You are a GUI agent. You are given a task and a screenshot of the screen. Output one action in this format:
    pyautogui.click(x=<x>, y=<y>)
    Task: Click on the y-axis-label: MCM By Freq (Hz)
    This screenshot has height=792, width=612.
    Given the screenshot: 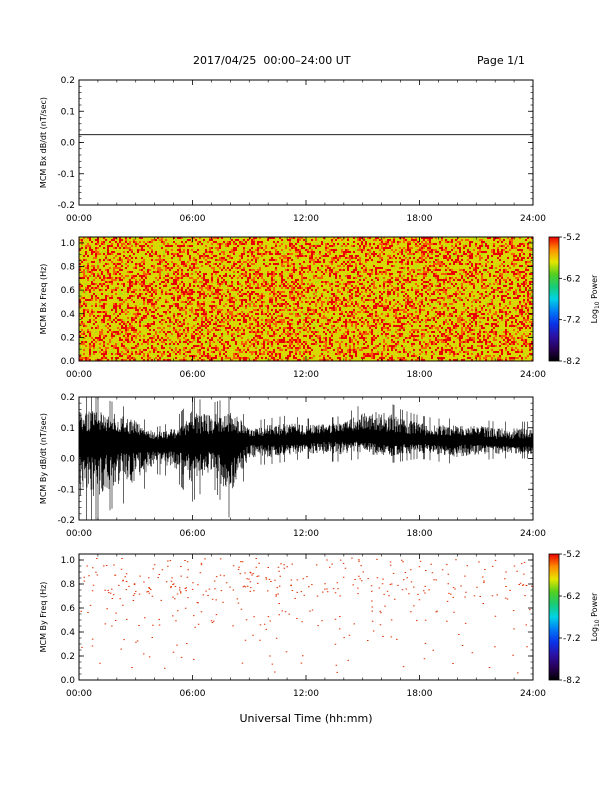 What is the action you would take?
    pyautogui.click(x=43, y=617)
    